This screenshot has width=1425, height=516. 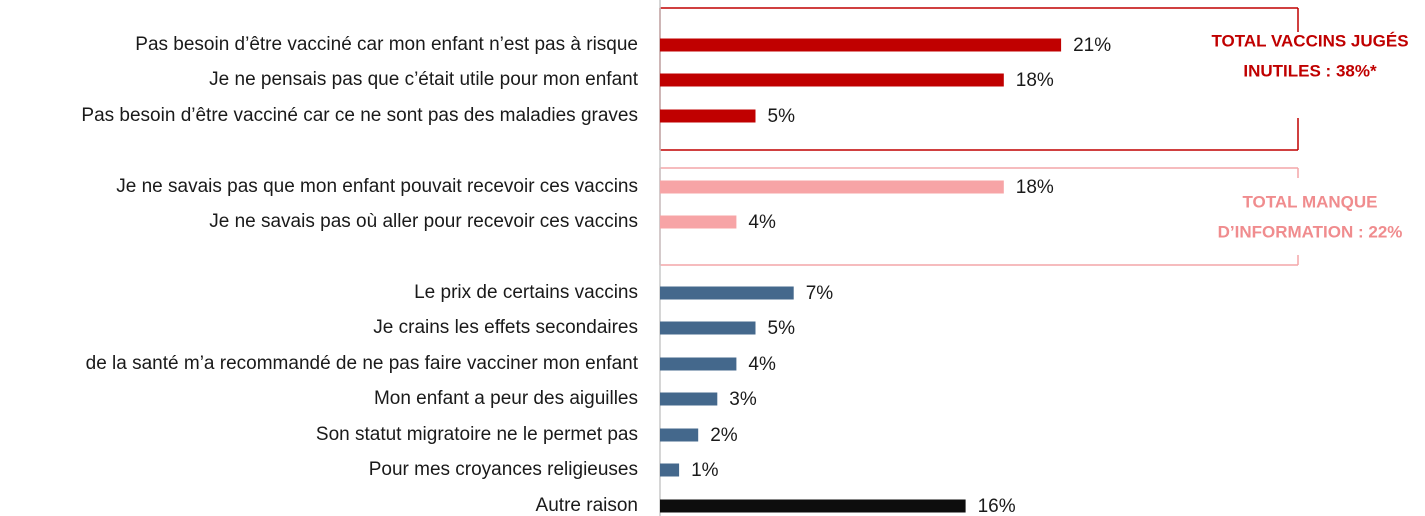 What do you see at coordinates (1309, 40) in the screenshot?
I see `annotation: TOTAL VACCINS JUGÉS` at bounding box center [1309, 40].